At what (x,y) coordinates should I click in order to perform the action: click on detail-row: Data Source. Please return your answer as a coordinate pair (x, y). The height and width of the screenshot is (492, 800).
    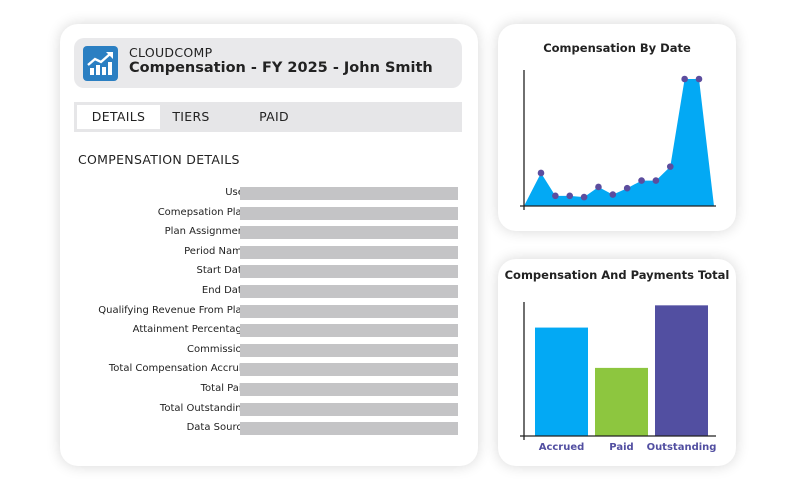
    Looking at the image, I should click on (266, 428).